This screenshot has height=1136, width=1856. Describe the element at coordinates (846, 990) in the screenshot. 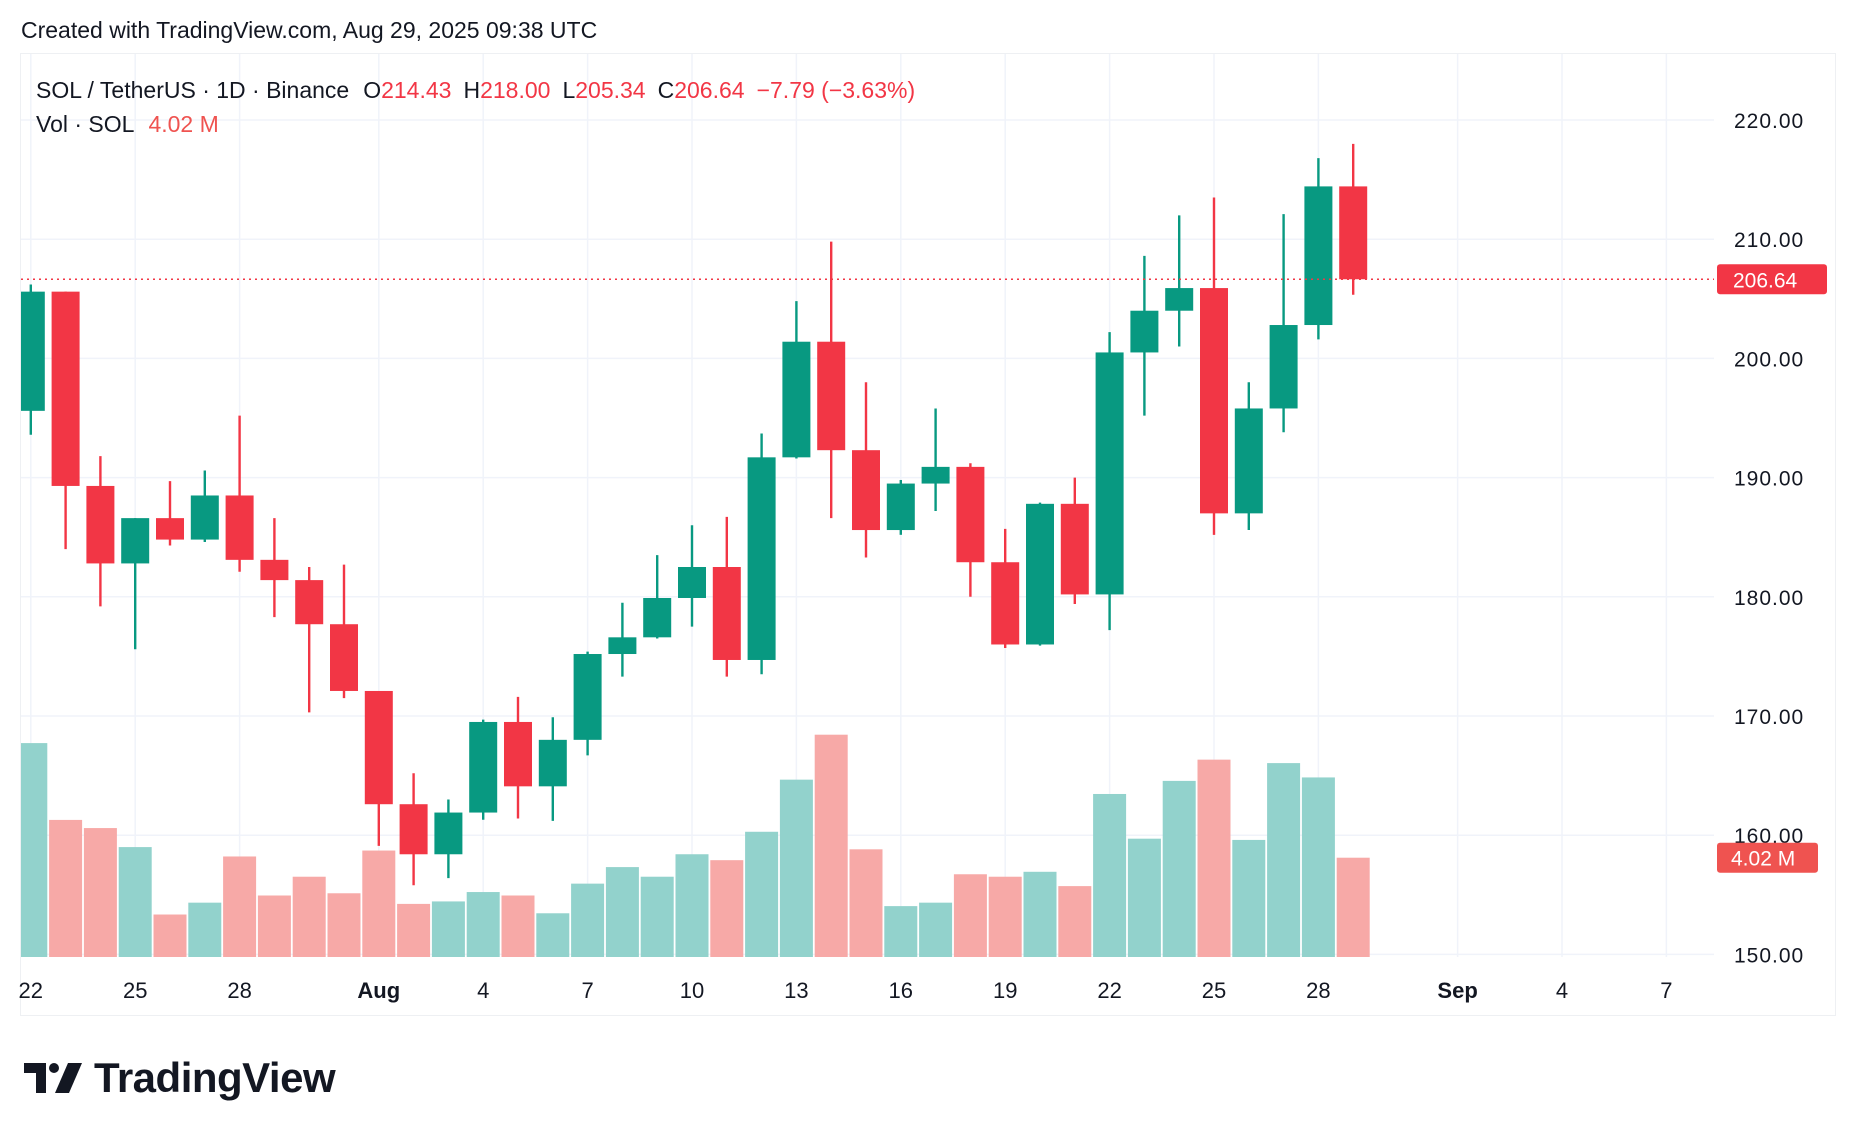

I see `time-axis: 22 25 28 Aug 4 7 10 13 16 19 22 25 28 Sep 4 7` at that location.